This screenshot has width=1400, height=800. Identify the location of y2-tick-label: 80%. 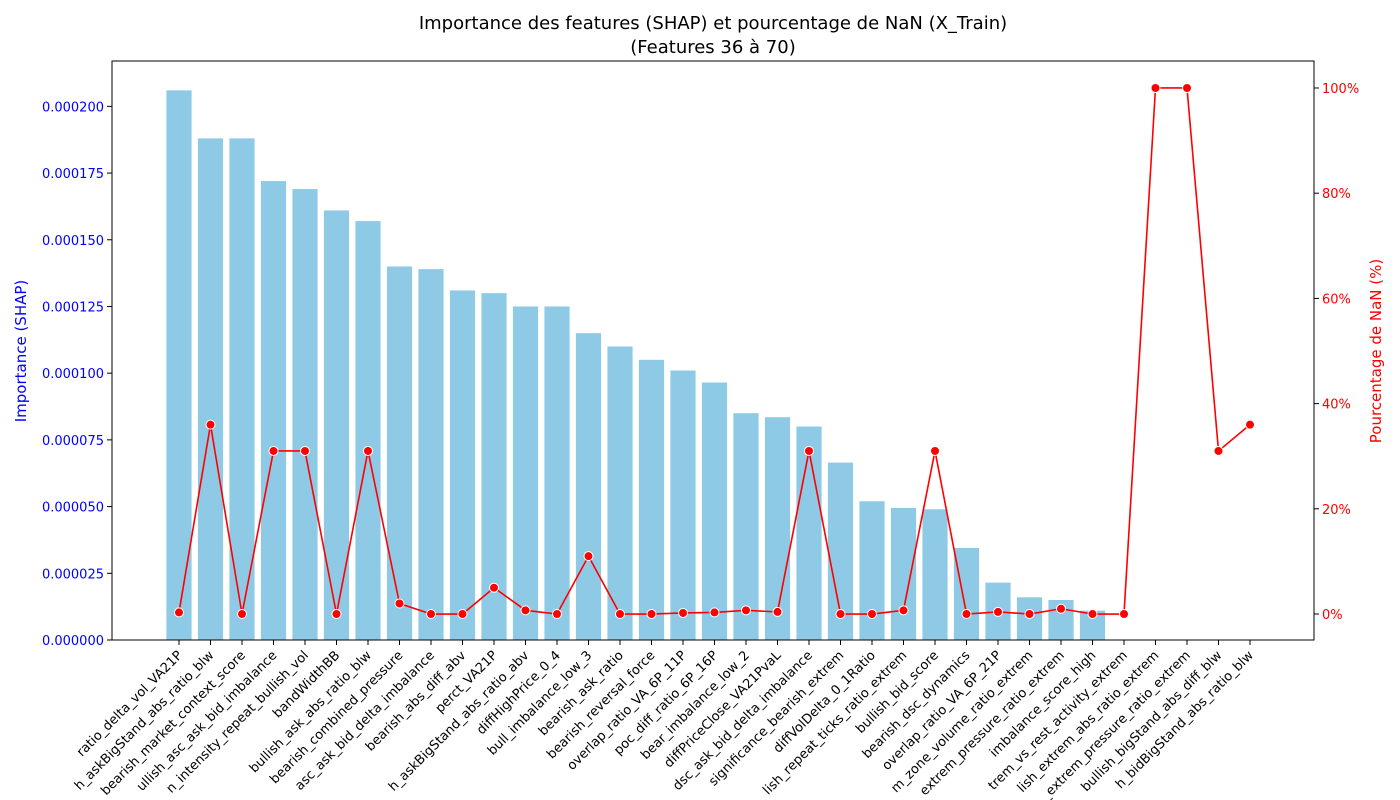
(1336, 194).